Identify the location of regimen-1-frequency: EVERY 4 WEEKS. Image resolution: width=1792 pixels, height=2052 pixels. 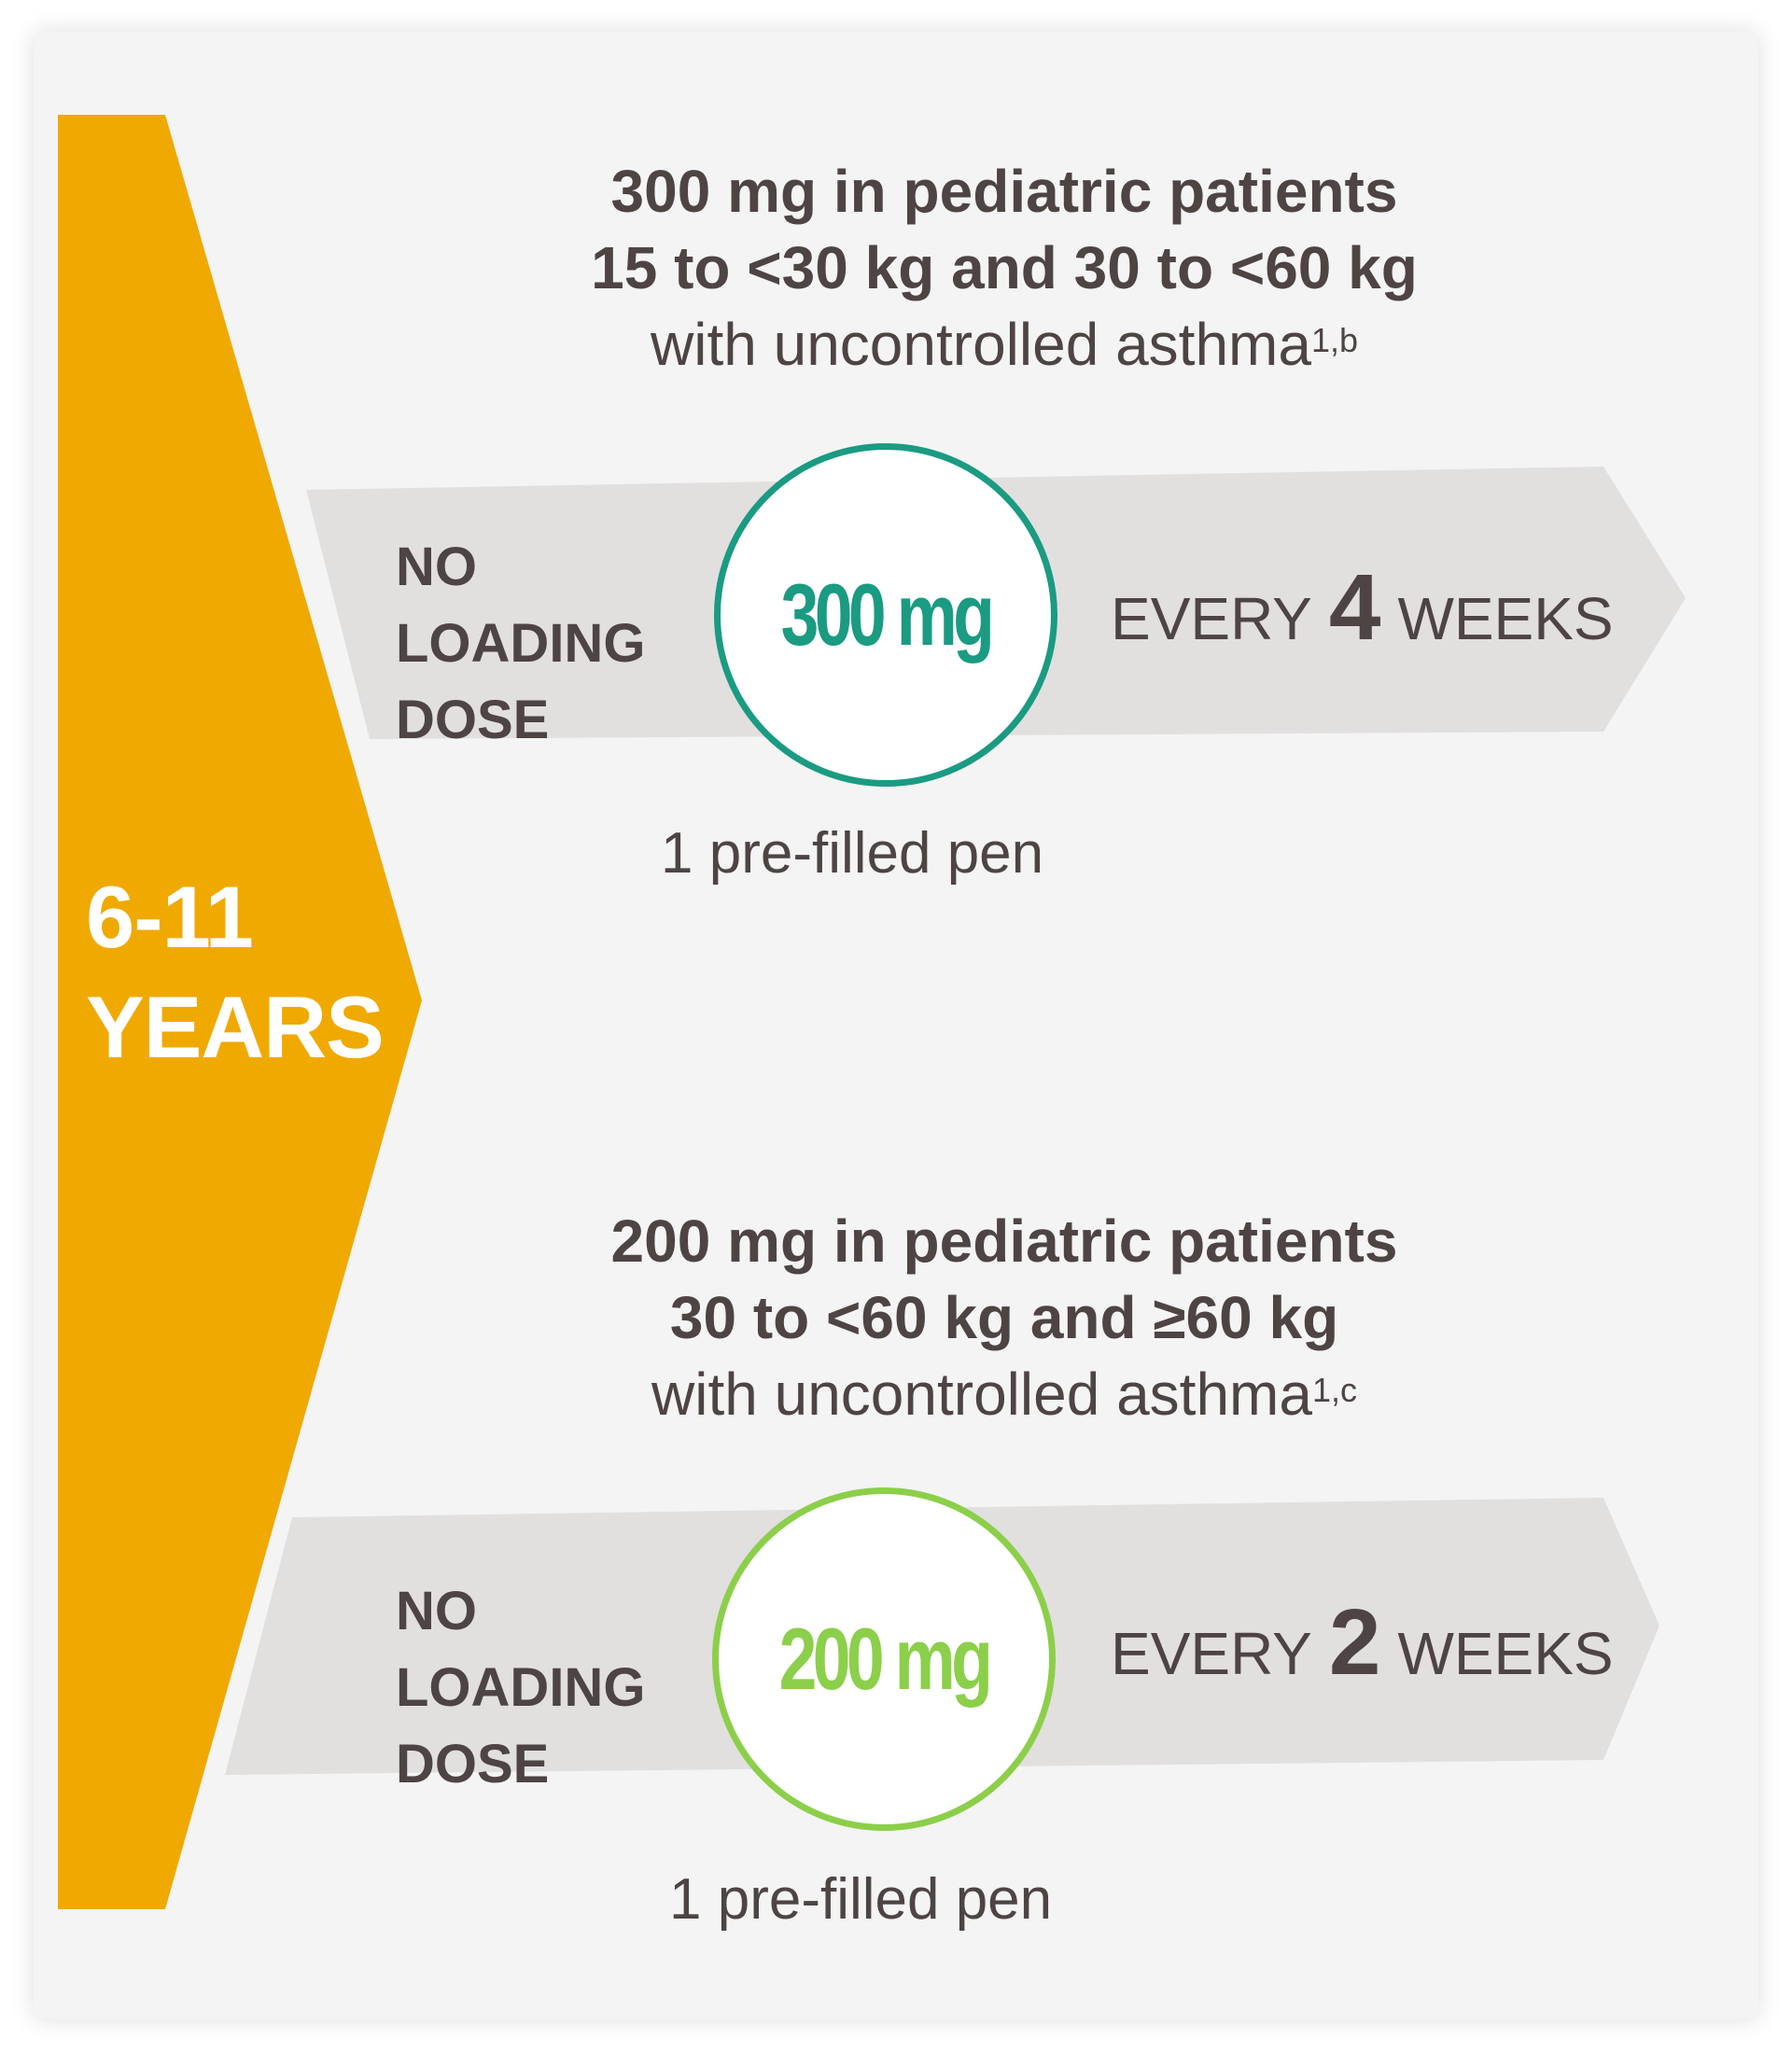
(1362, 607).